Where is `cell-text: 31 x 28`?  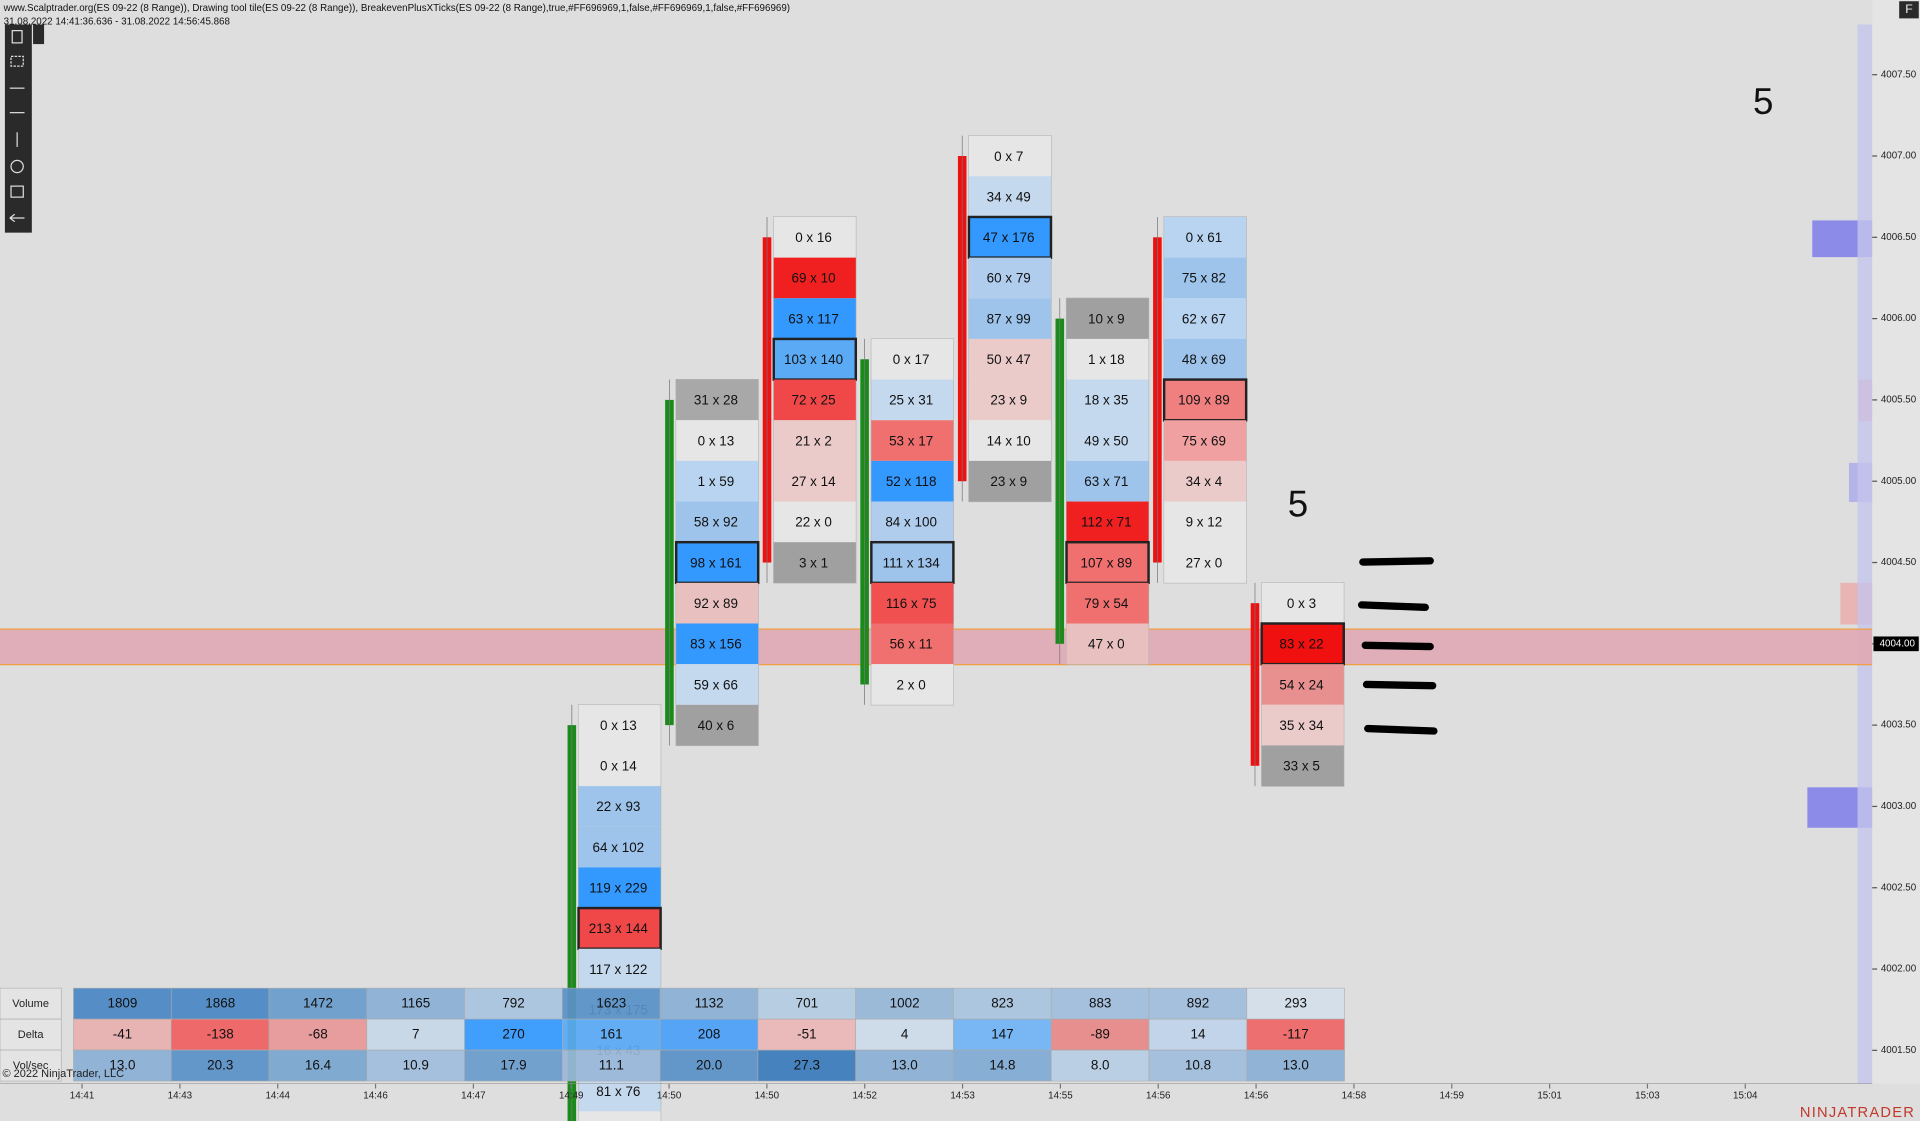 cell-text: 31 x 28 is located at coordinates (716, 400).